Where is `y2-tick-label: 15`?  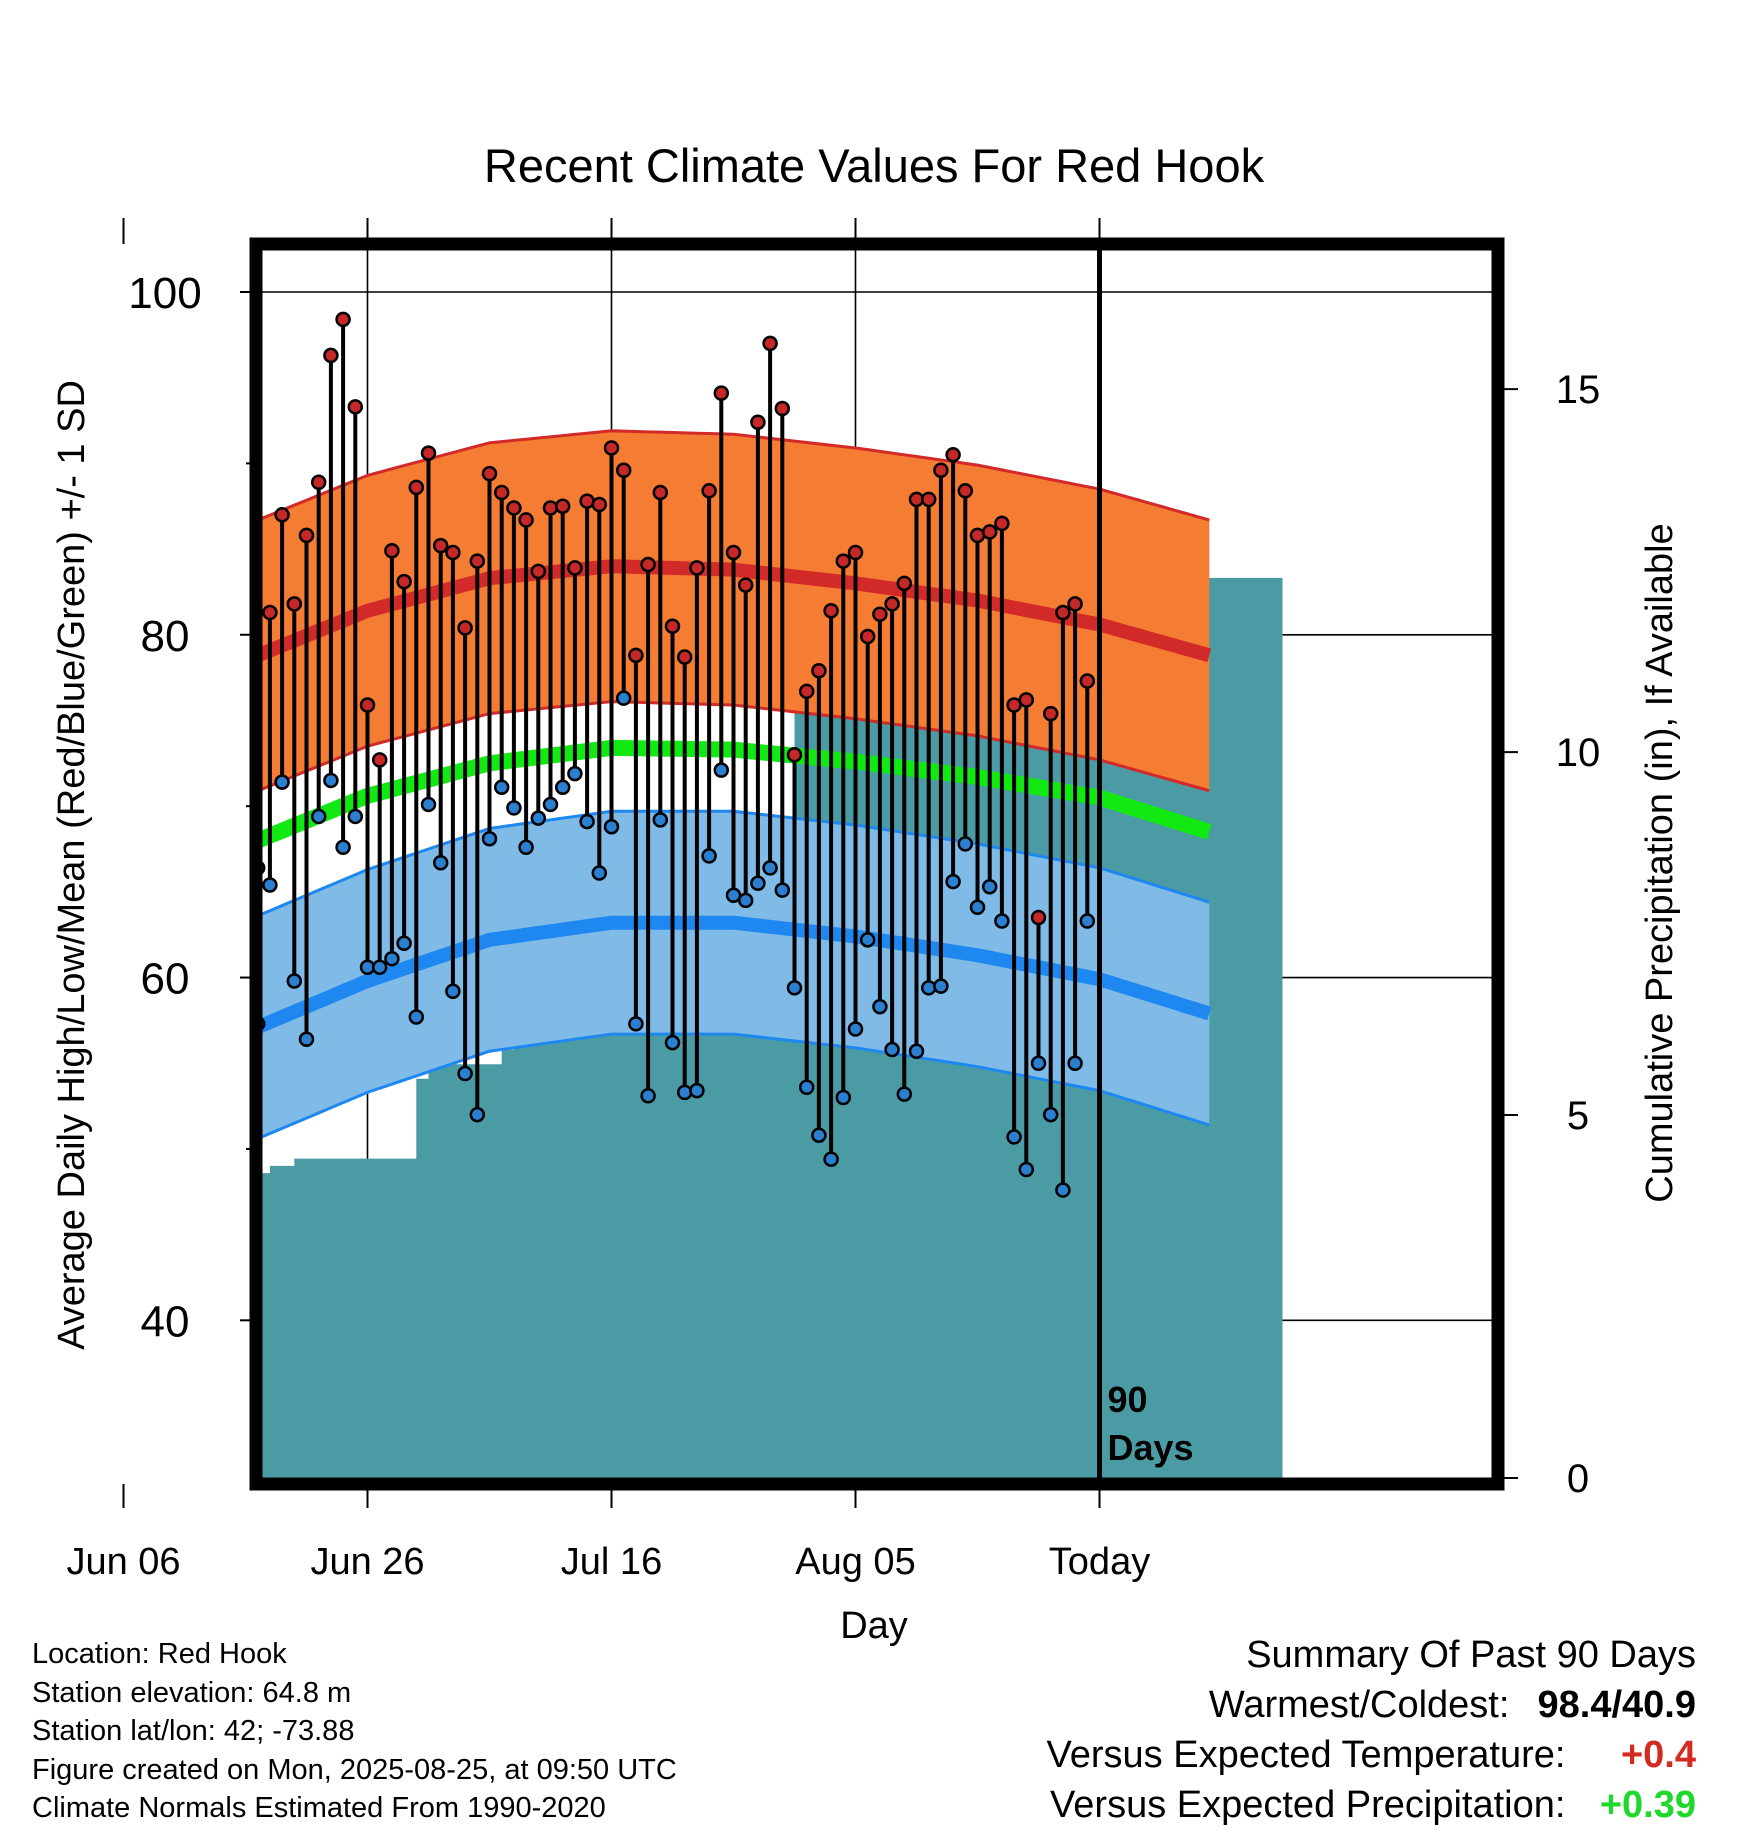 y2-tick-label: 15 is located at coordinates (1578, 390).